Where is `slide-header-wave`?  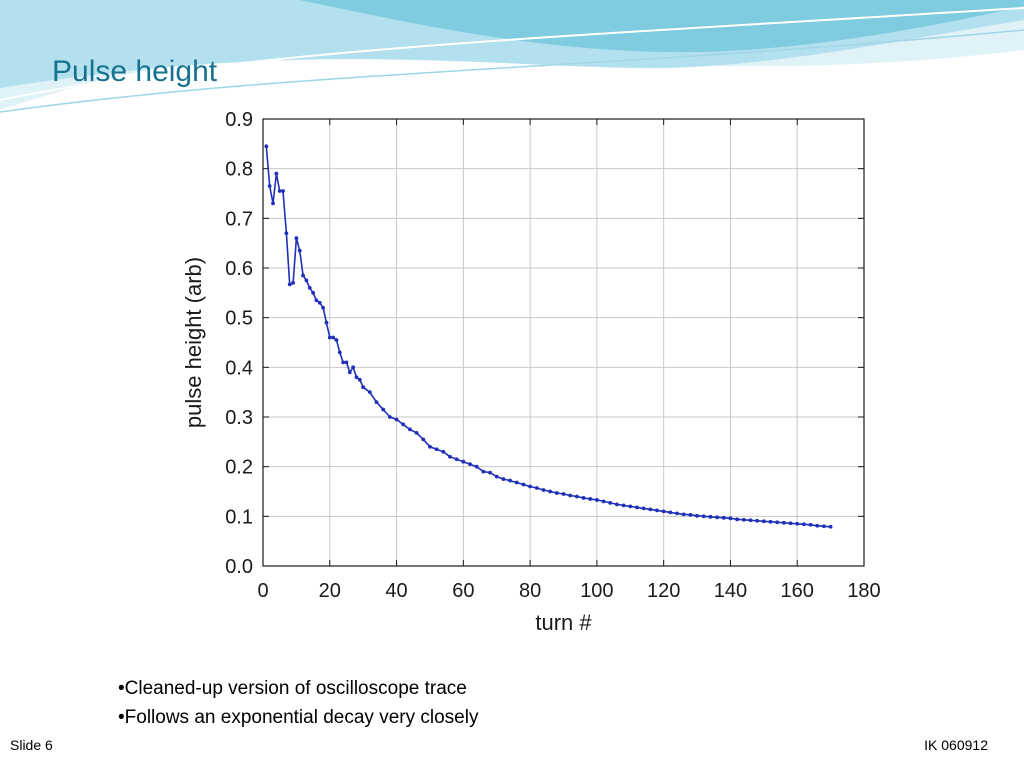 slide-header-wave is located at coordinates (512, 56).